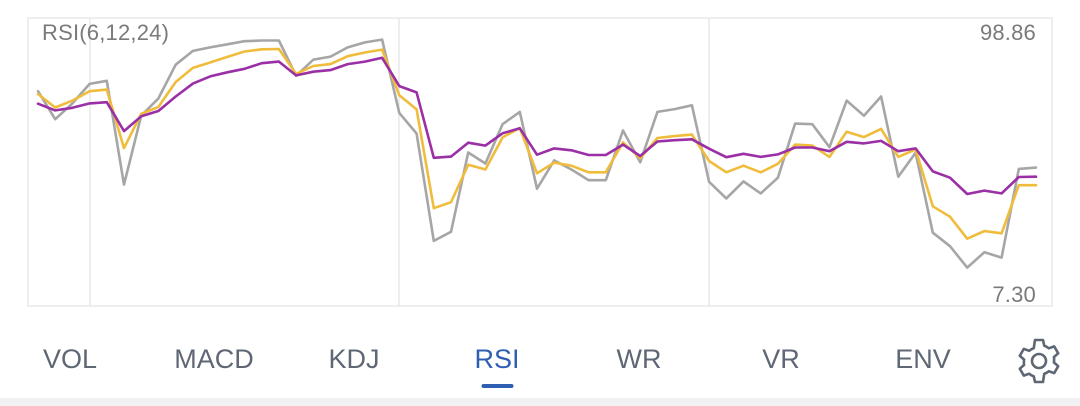  I want to click on active-tab-indicator, so click(496, 386).